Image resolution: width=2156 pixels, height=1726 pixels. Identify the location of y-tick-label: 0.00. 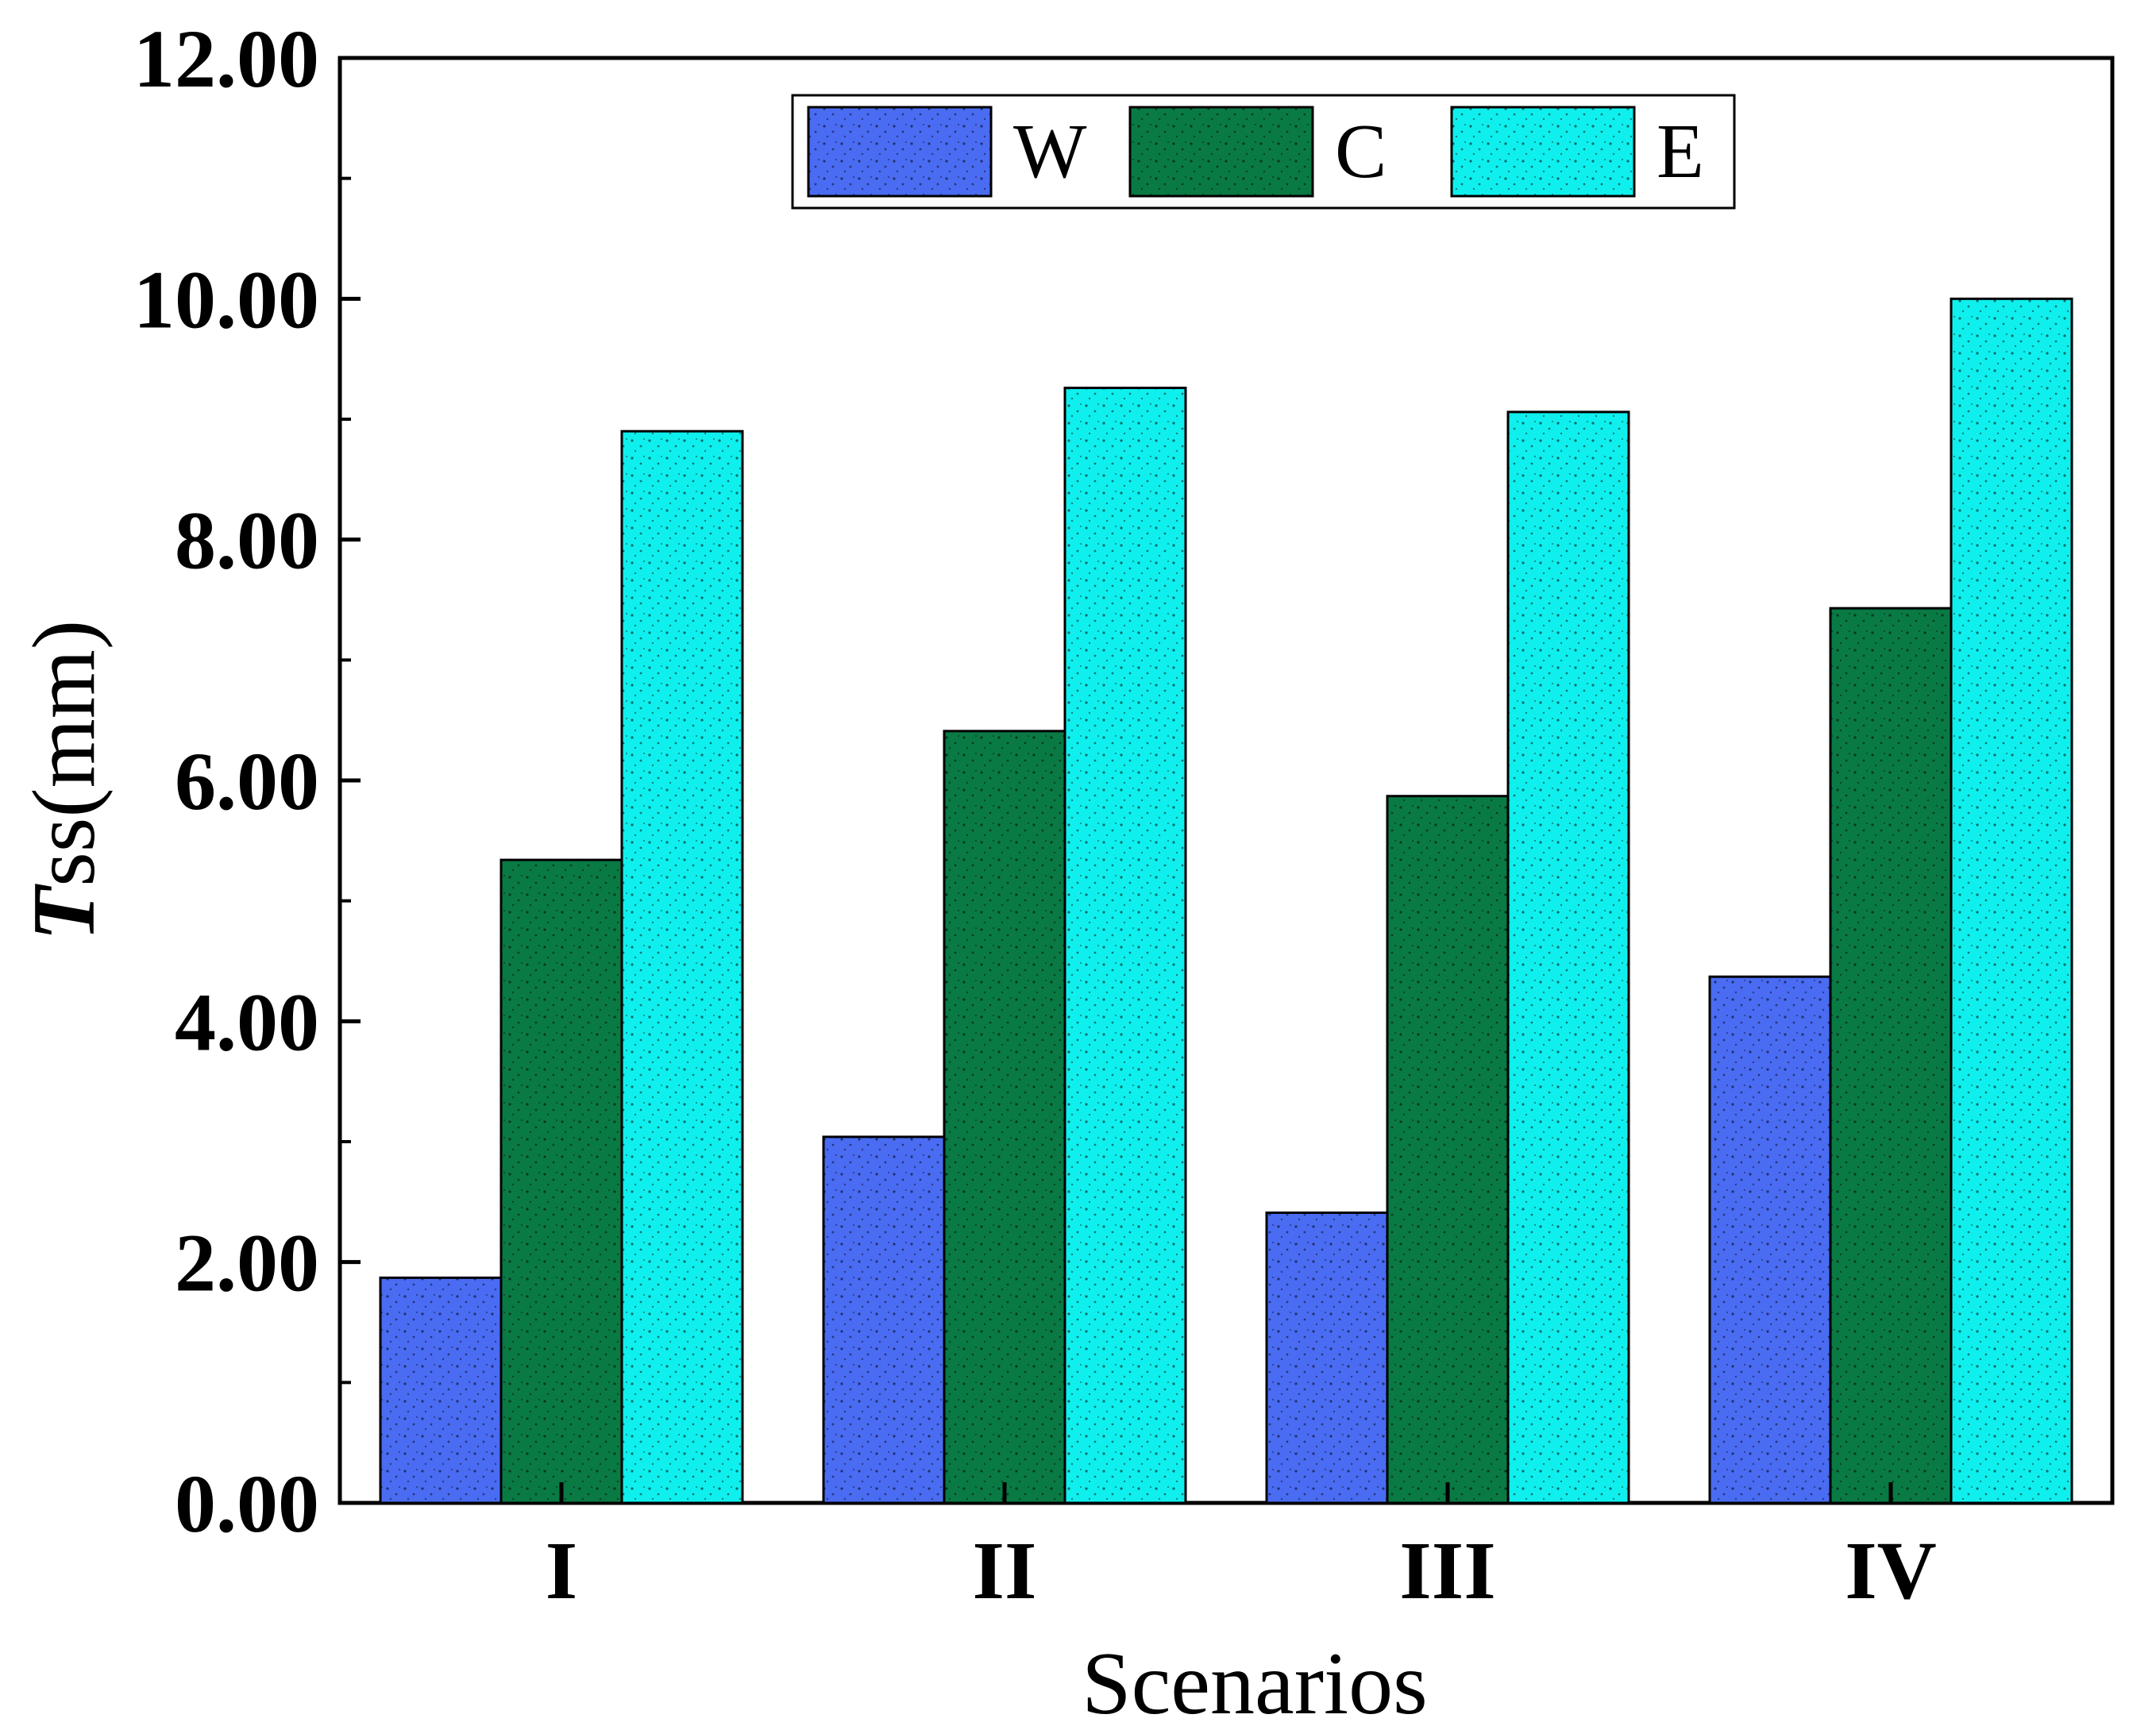
(247, 1504).